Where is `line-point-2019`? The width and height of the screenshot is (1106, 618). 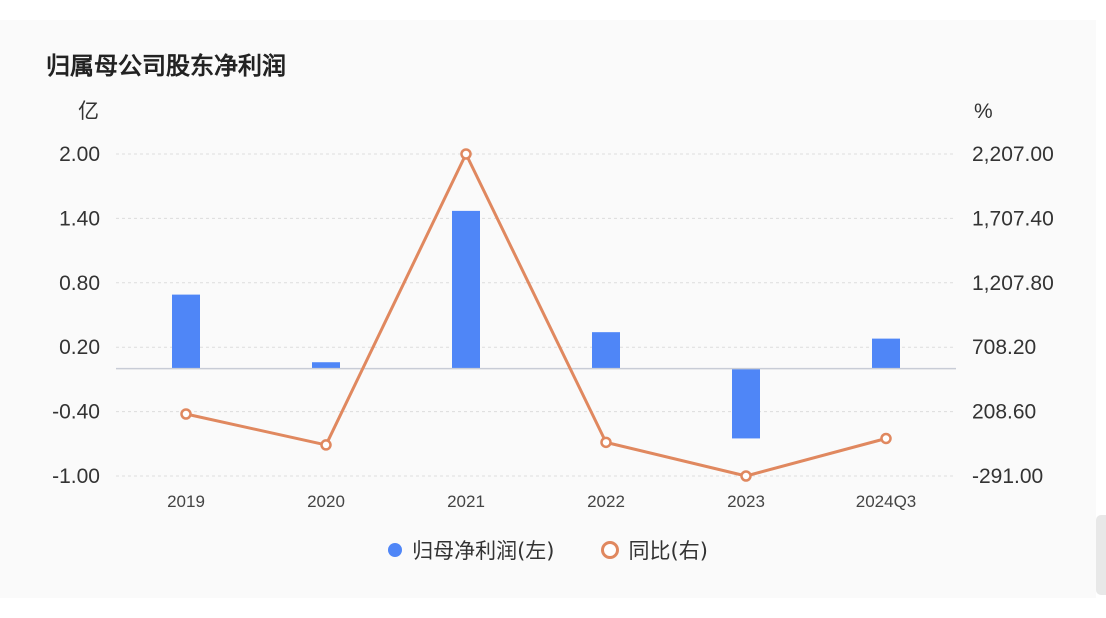 line-point-2019 is located at coordinates (186, 414).